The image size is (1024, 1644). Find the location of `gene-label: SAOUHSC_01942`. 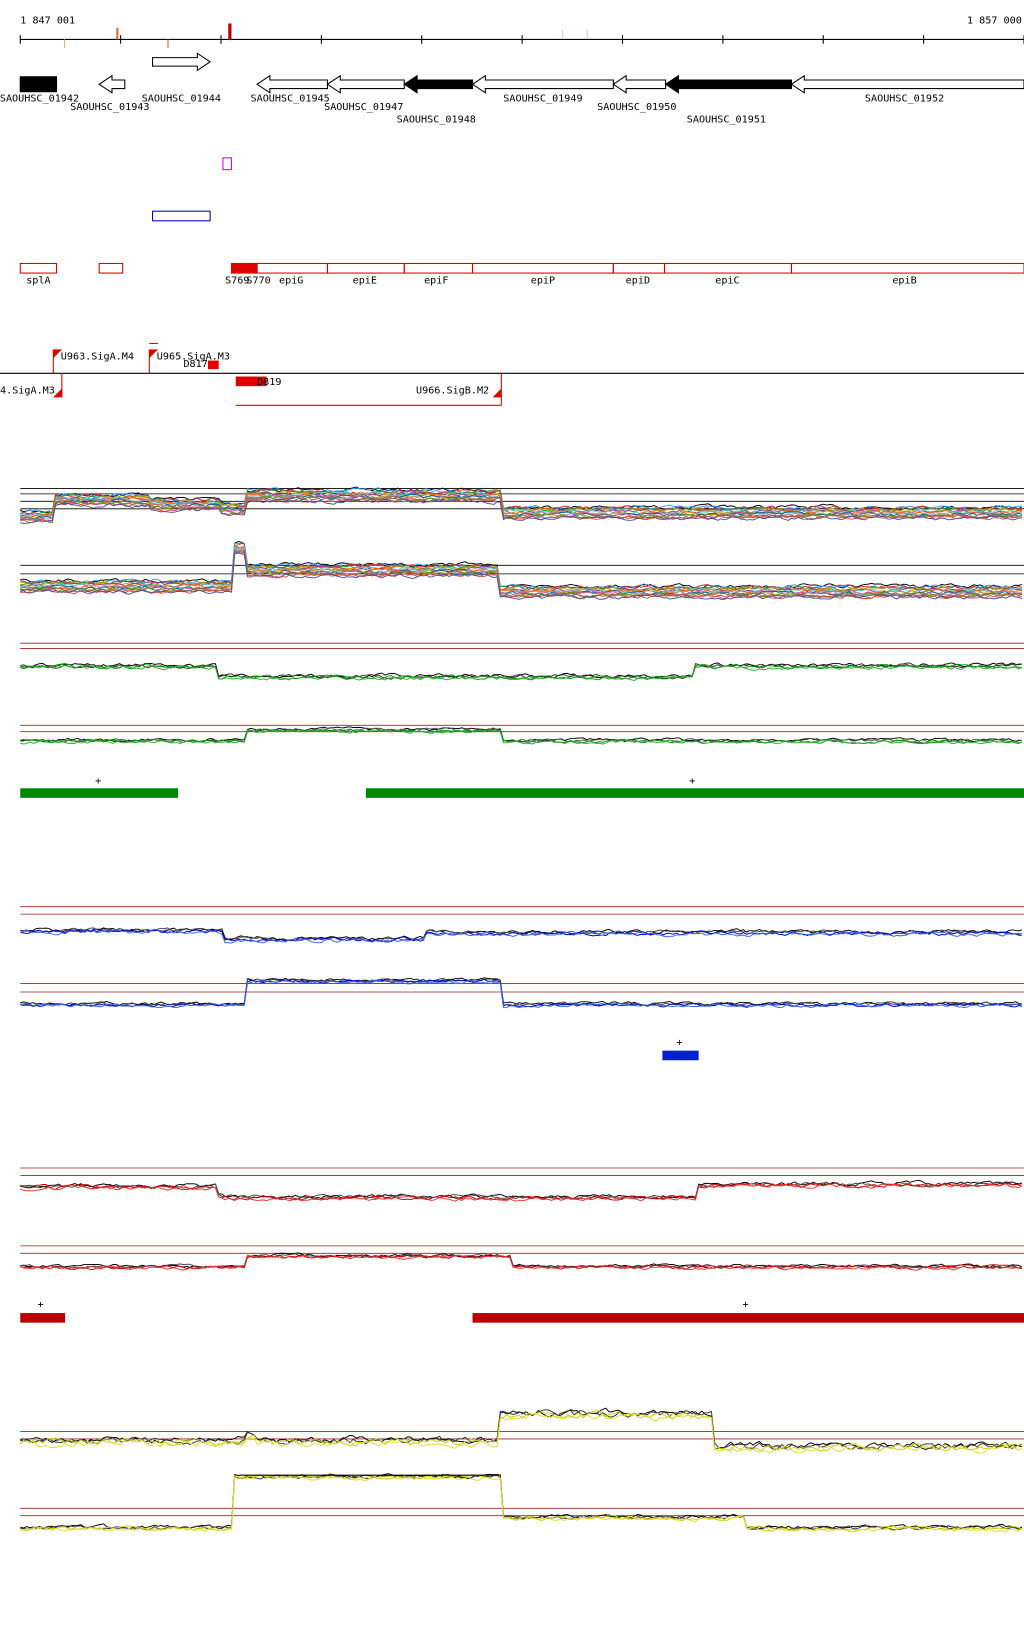

gene-label: SAOUHSC_01942 is located at coordinates (39, 98).